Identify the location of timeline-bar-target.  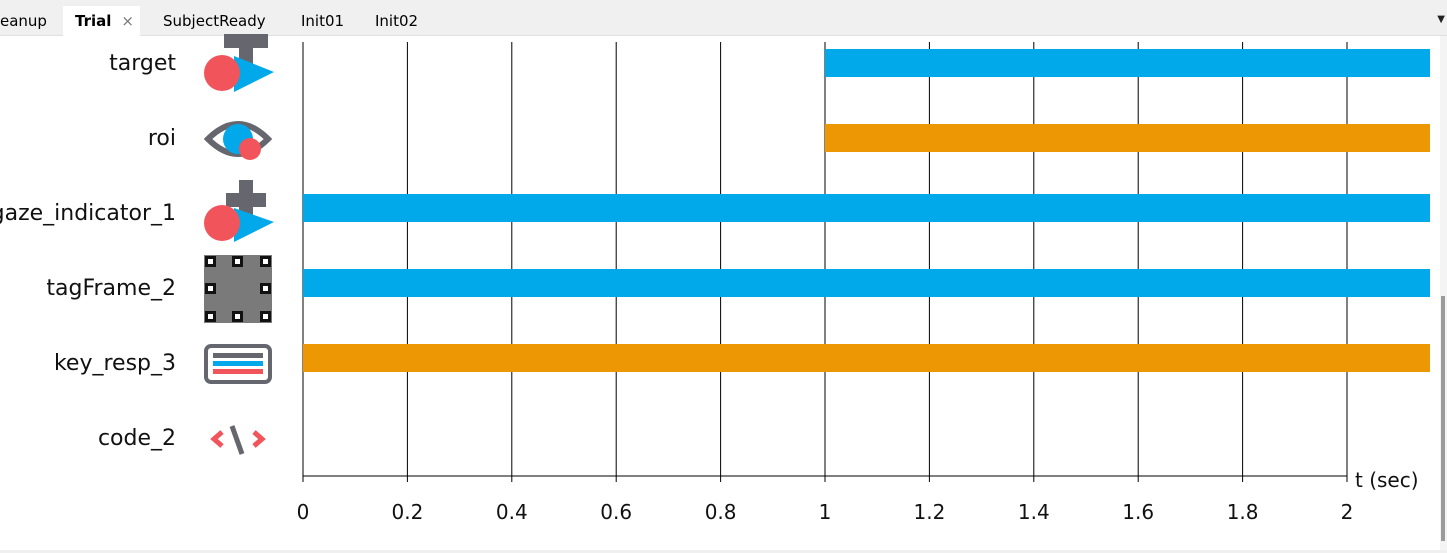
(1127, 63).